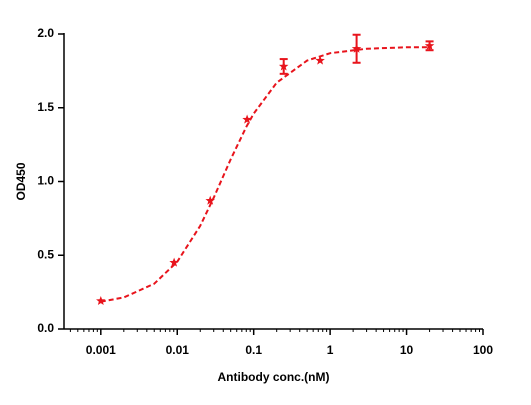  What do you see at coordinates (45, 33) in the screenshot?
I see `y-tick-label: 2.0` at bounding box center [45, 33].